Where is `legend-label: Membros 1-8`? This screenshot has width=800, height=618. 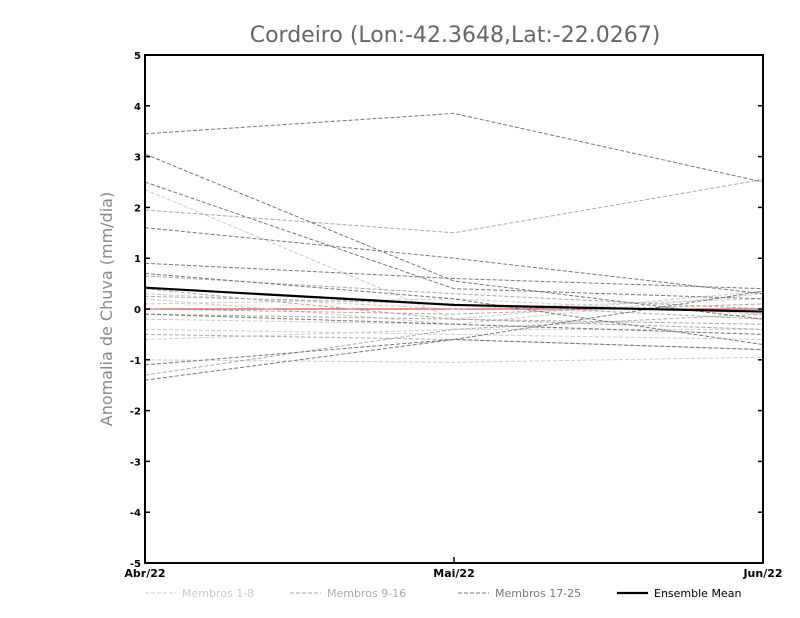 legend-label: Membros 1-8 is located at coordinates (218, 593).